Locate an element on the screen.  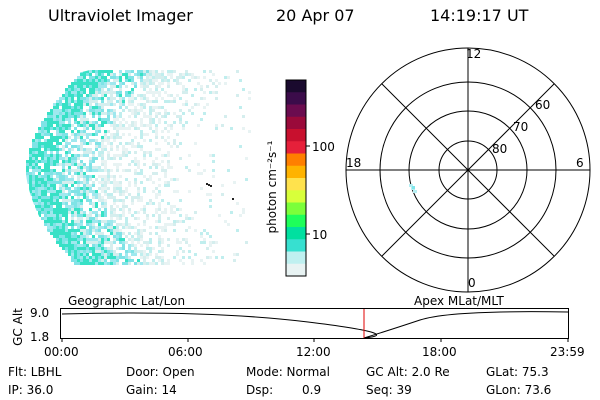
timeline-xtick-1800: 18:00 is located at coordinates (439, 352).